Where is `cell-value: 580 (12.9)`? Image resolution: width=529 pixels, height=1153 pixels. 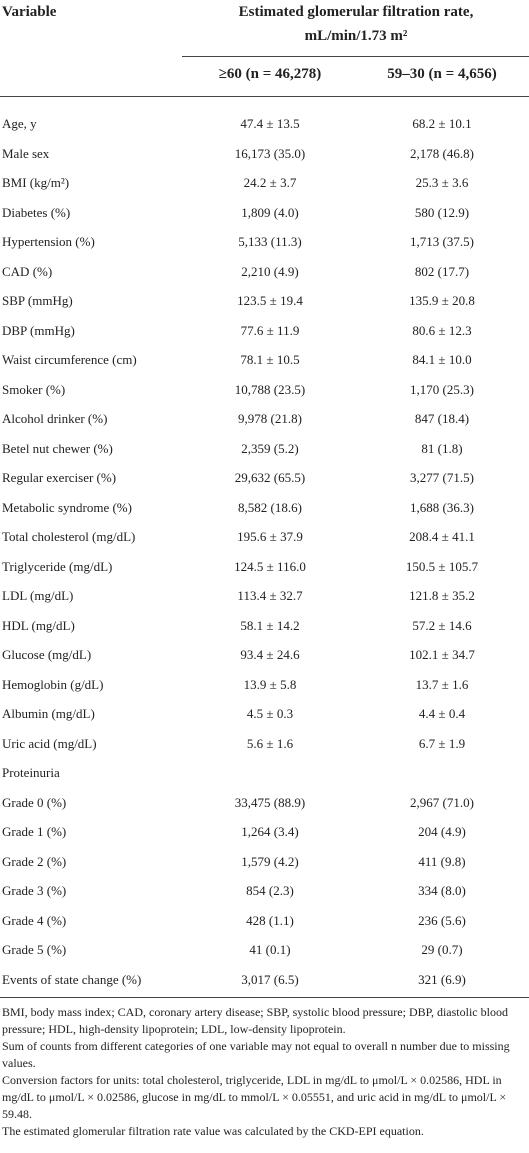
cell-value: 580 (12.9) is located at coordinates (442, 212).